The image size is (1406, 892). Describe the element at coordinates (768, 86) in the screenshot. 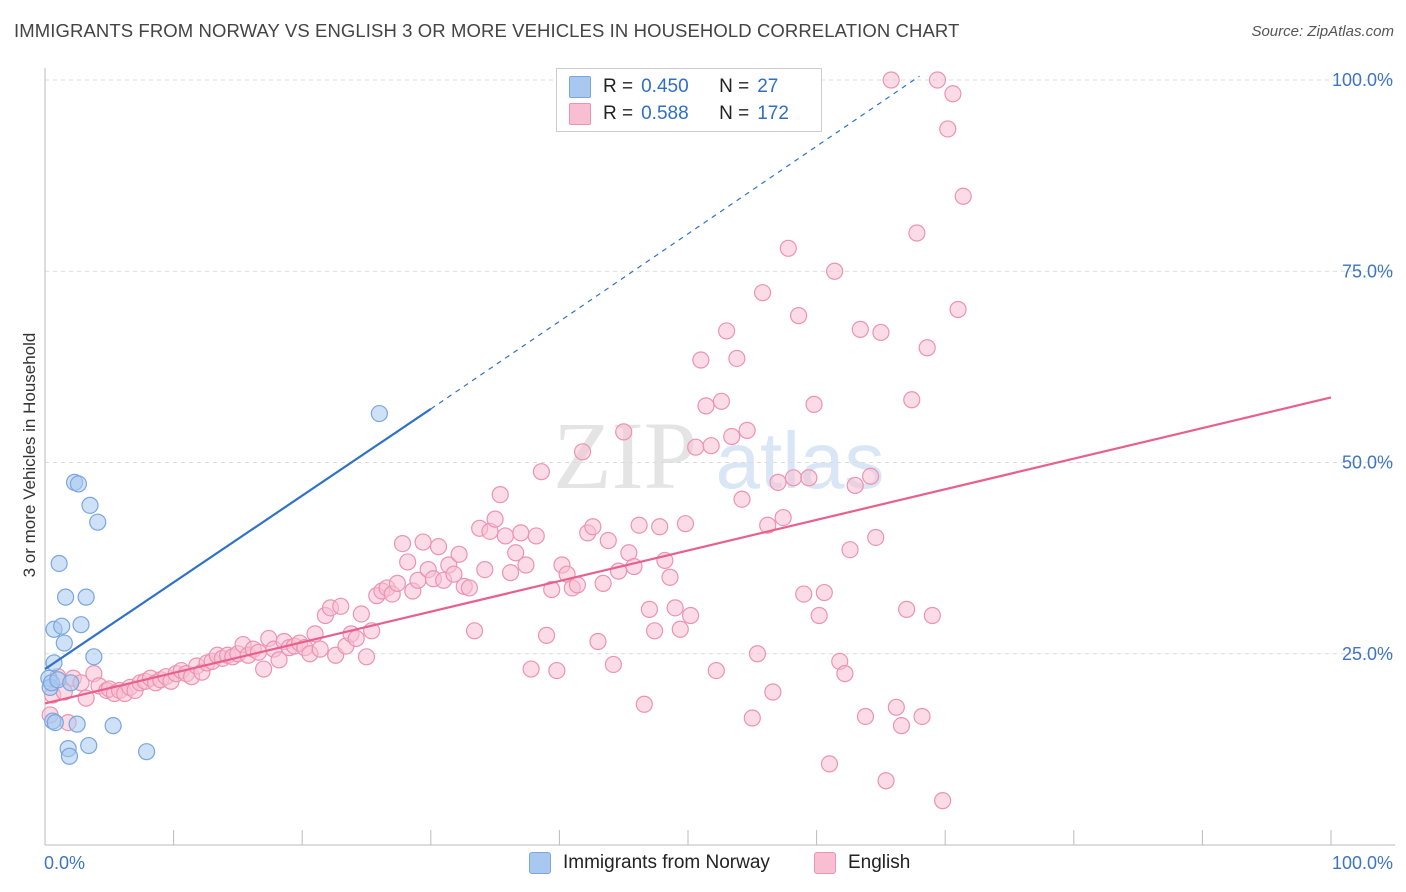

I see `legend-n-value: 27` at that location.